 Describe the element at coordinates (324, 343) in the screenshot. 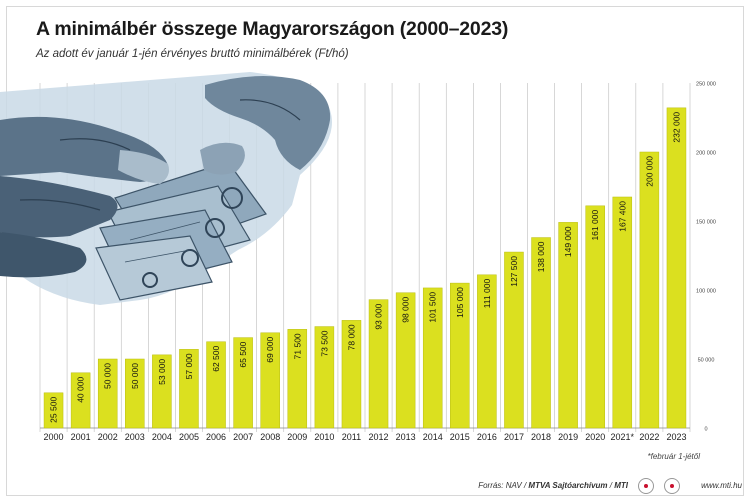

I see `bar-value-label: 73 500` at that location.